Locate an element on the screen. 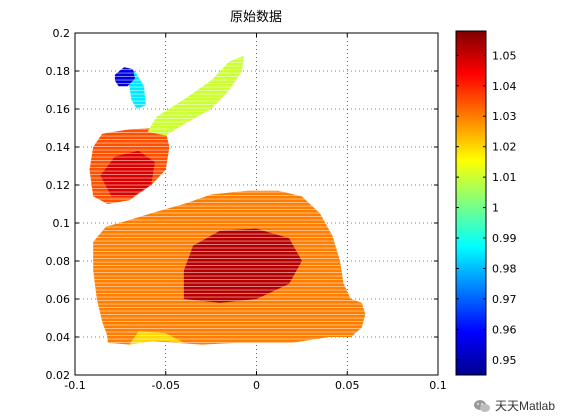 The width and height of the screenshot is (561, 420). watermark: 天天Matlab is located at coordinates (514, 405).